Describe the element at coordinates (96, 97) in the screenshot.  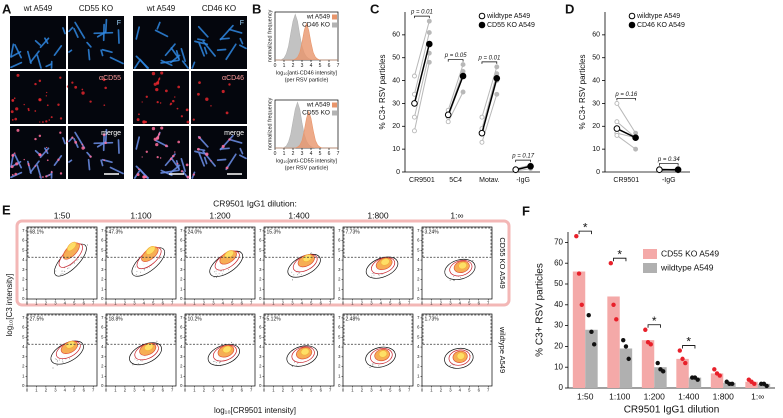
I see `micrograph` at that location.